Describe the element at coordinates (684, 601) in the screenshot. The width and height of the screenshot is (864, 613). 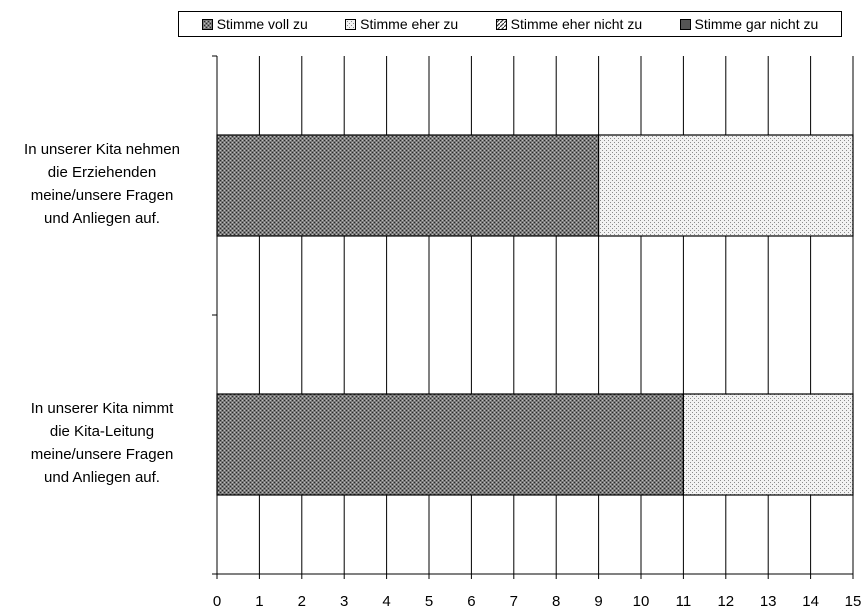
I see `x-tick-label: 11` at that location.